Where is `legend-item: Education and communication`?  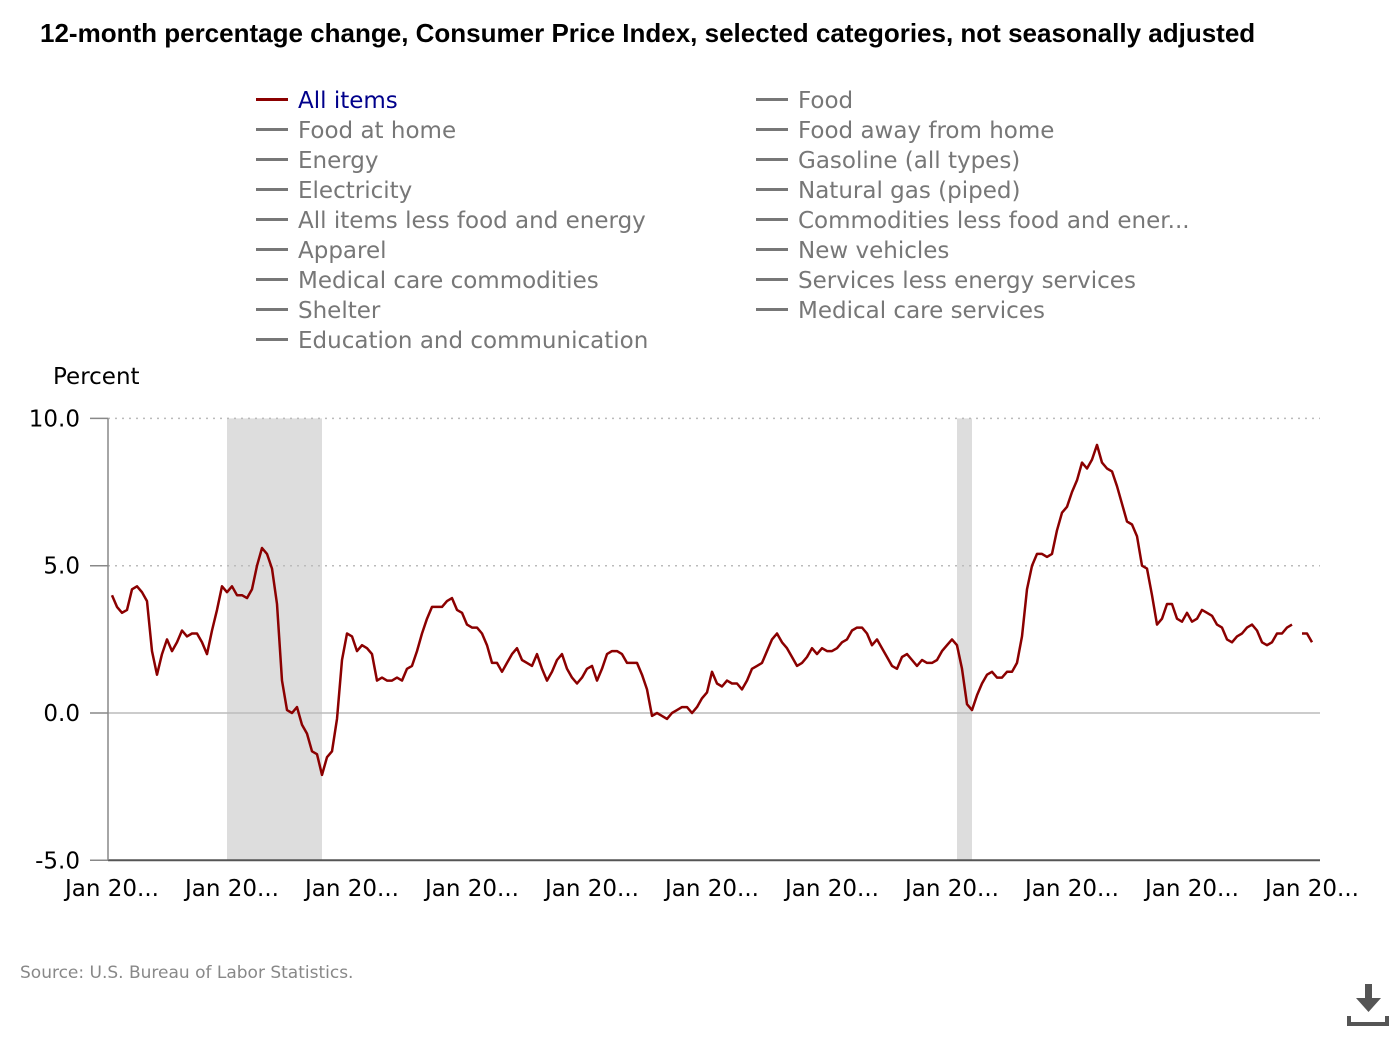
legend-item: Education and communication is located at coordinates (452, 343).